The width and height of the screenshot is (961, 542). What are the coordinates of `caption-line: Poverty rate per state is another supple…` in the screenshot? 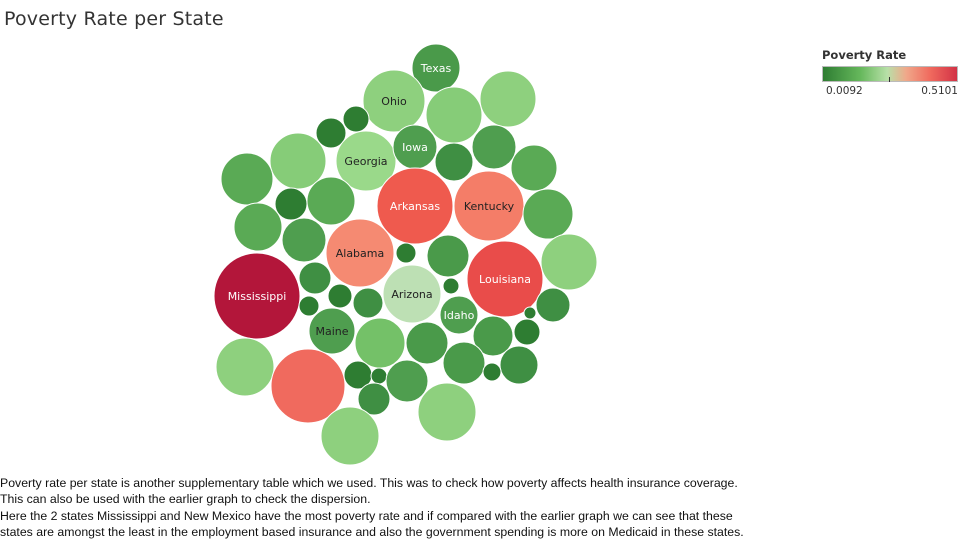 It's located at (369, 483).